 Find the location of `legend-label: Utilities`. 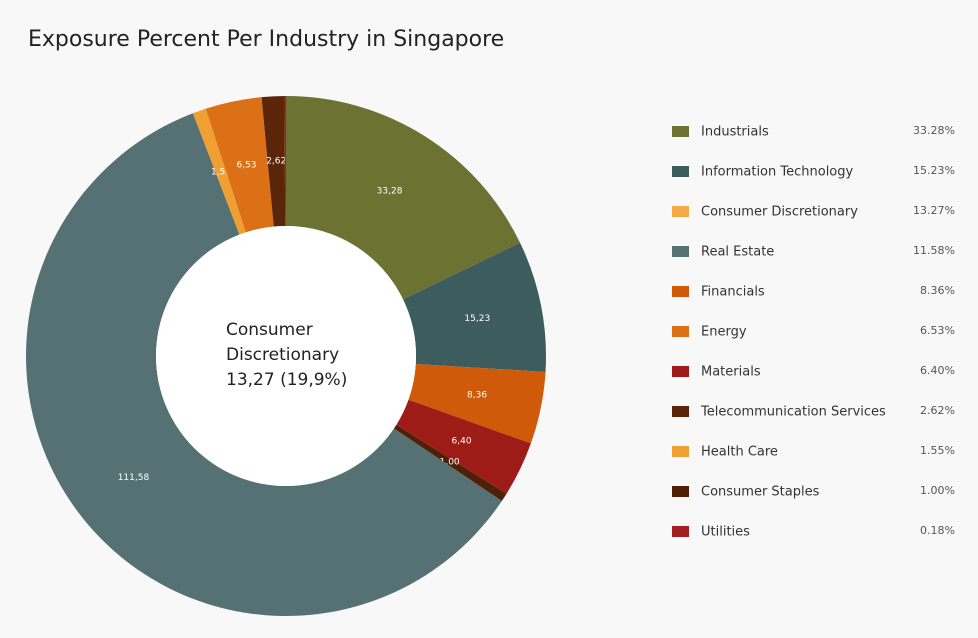

legend-label: Utilities is located at coordinates (725, 532).